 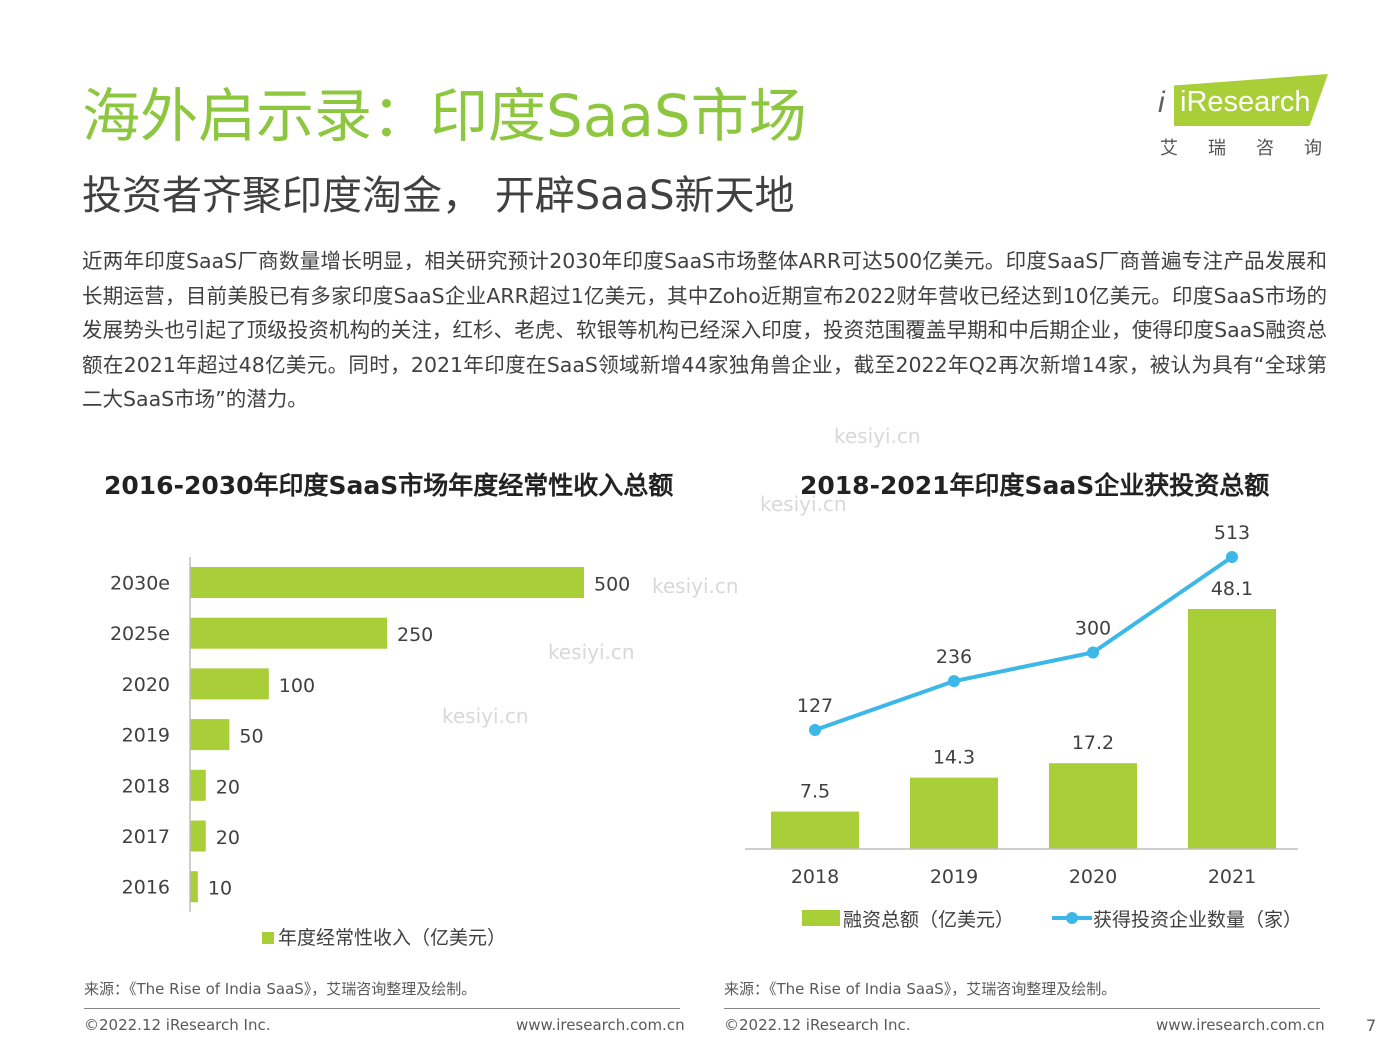 What do you see at coordinates (1371, 1025) in the screenshot?
I see `page-number: 7` at bounding box center [1371, 1025].